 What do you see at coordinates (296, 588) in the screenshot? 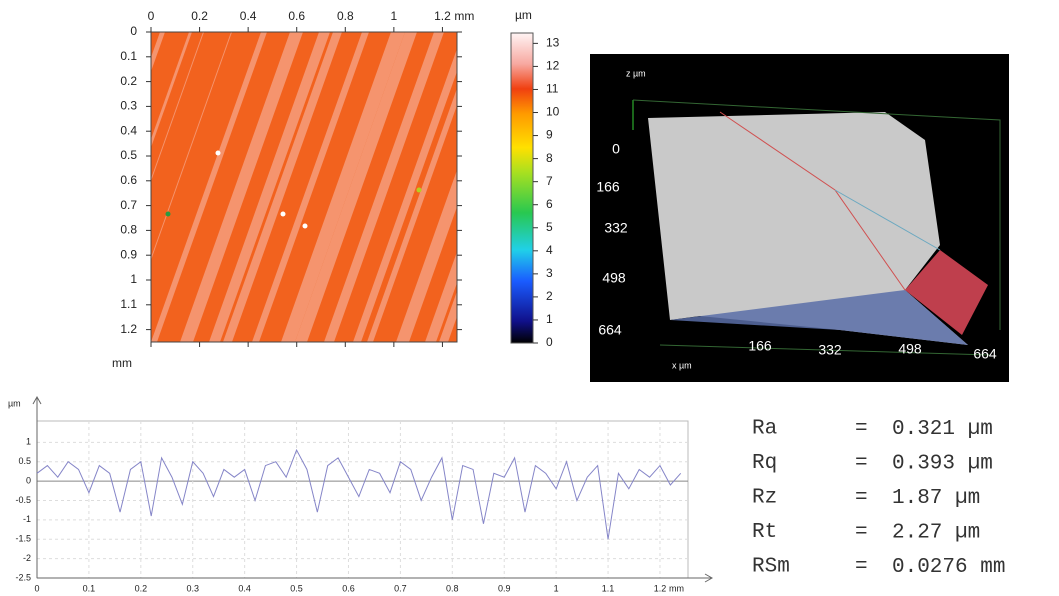
I see `x-tick-label: 0.5` at bounding box center [296, 588].